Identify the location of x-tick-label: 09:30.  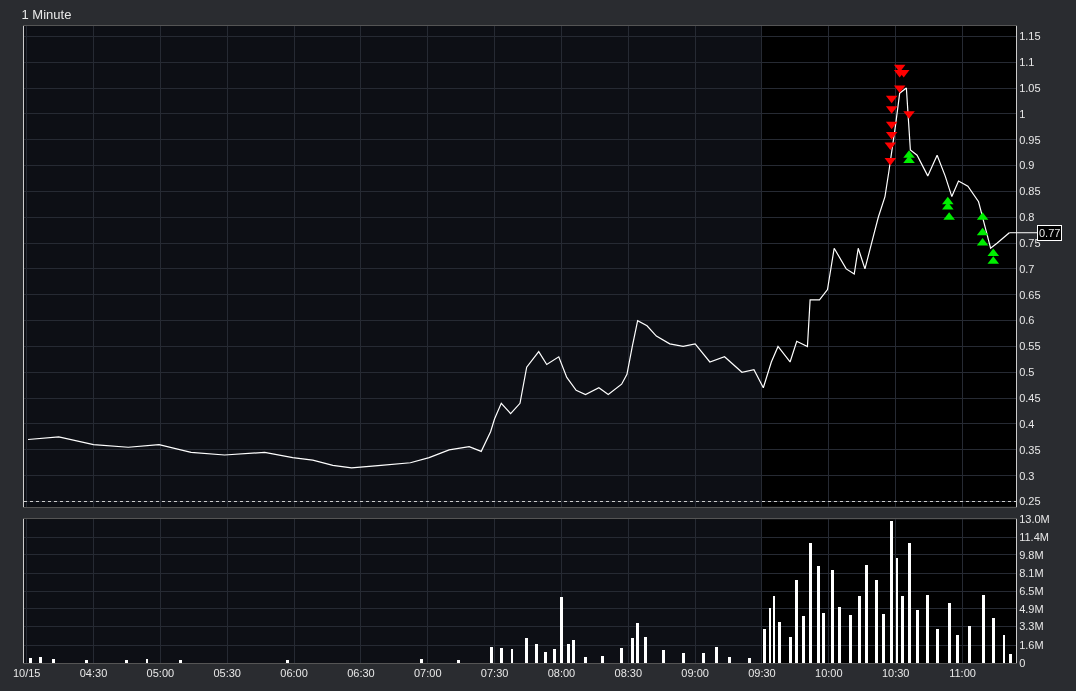
(762, 673).